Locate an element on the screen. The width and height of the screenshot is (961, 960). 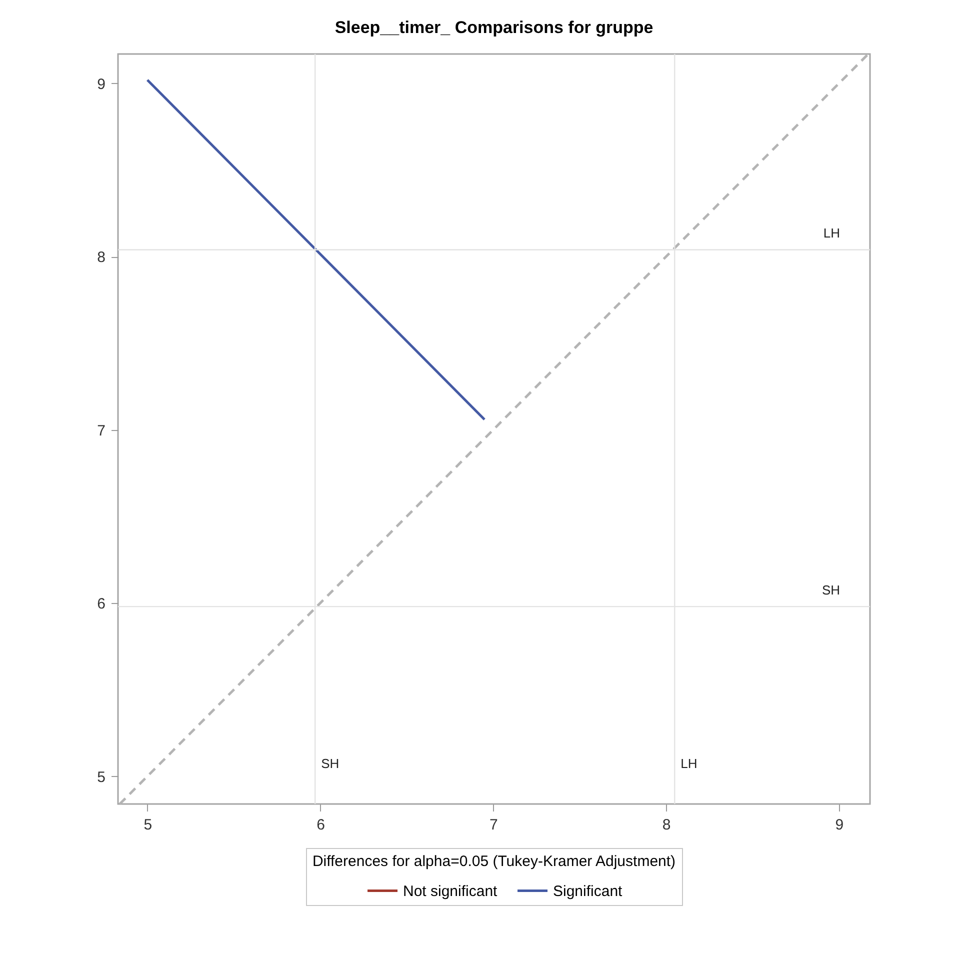
x-tick-label: 8 is located at coordinates (666, 825).